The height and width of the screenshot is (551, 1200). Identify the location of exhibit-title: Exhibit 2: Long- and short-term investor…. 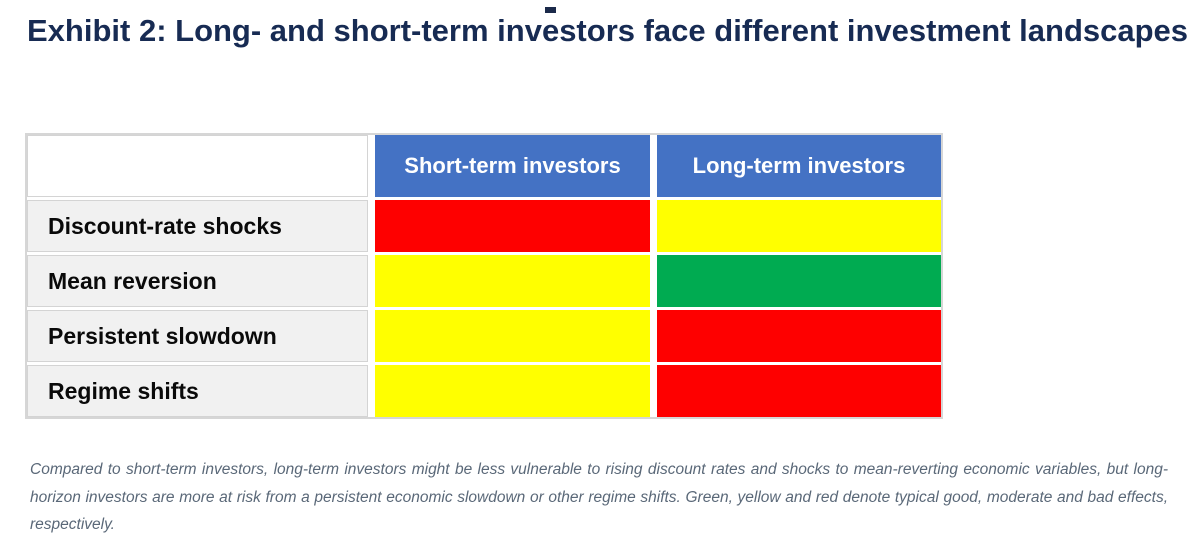
(608, 30).